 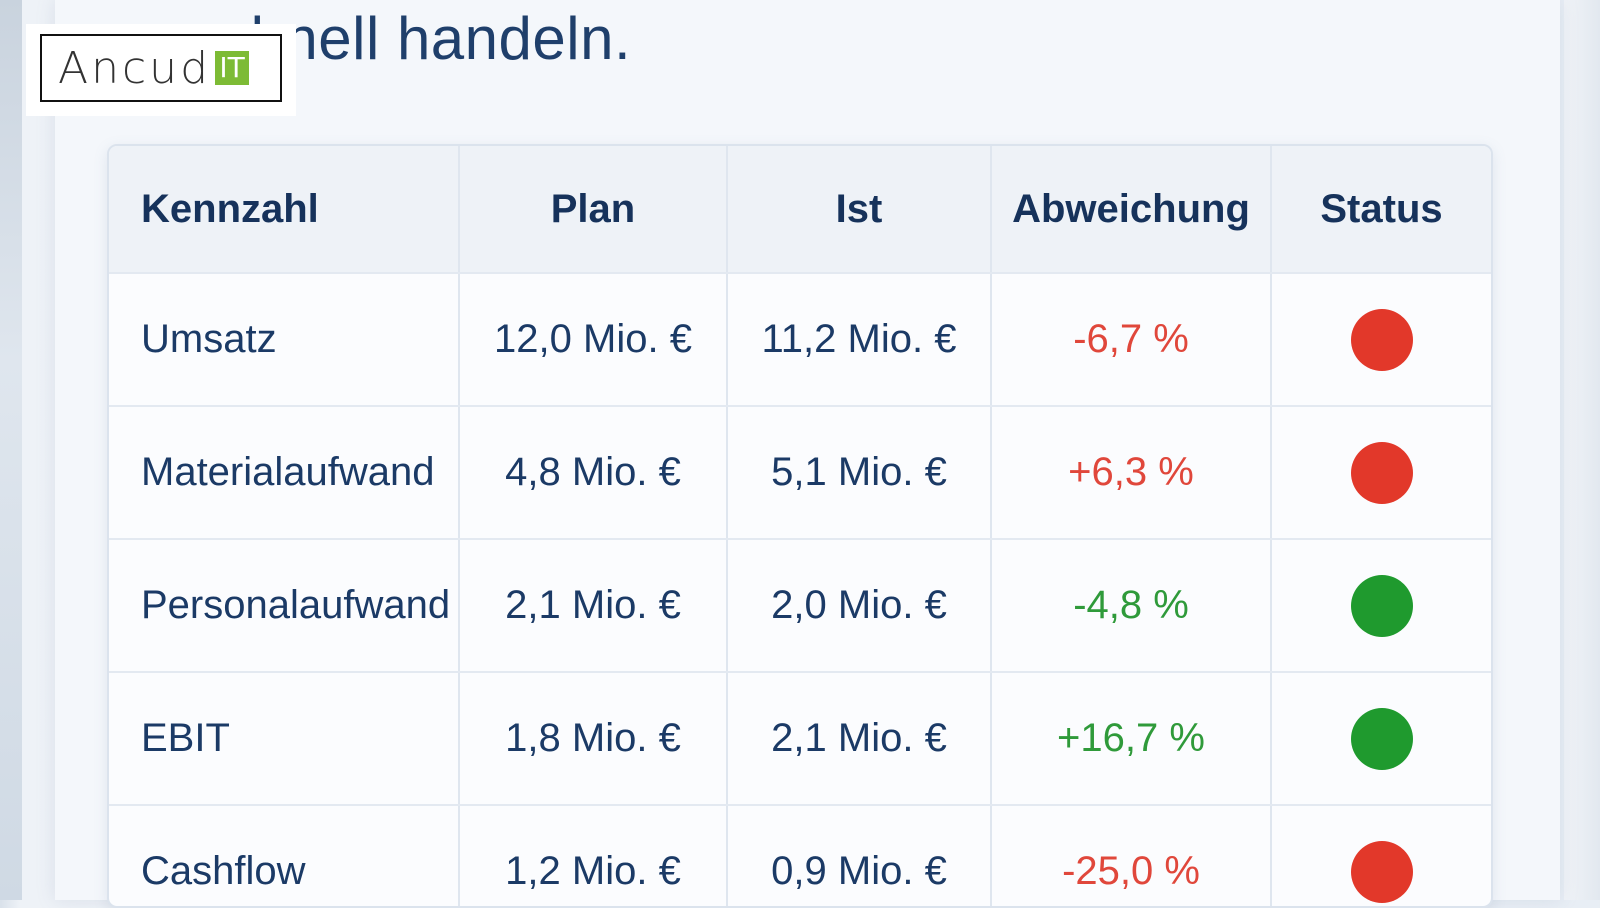 What do you see at coordinates (284, 855) in the screenshot?
I see `cell-kennzahl: Cashflow` at bounding box center [284, 855].